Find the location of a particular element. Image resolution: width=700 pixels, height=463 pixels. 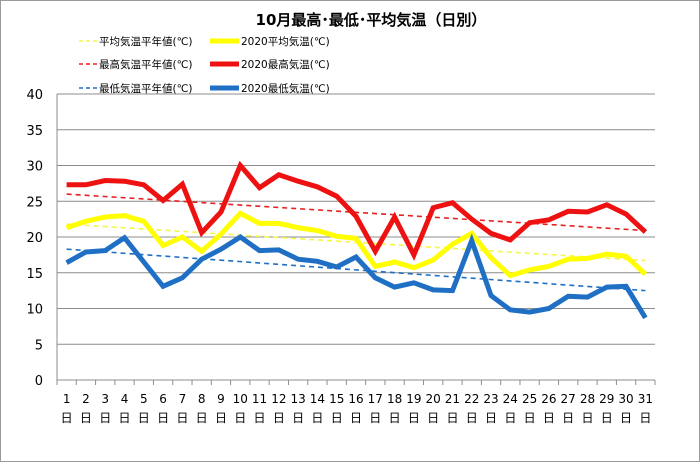

legend-label-4: 最低気温平年値(℃) is located at coordinates (146, 88).